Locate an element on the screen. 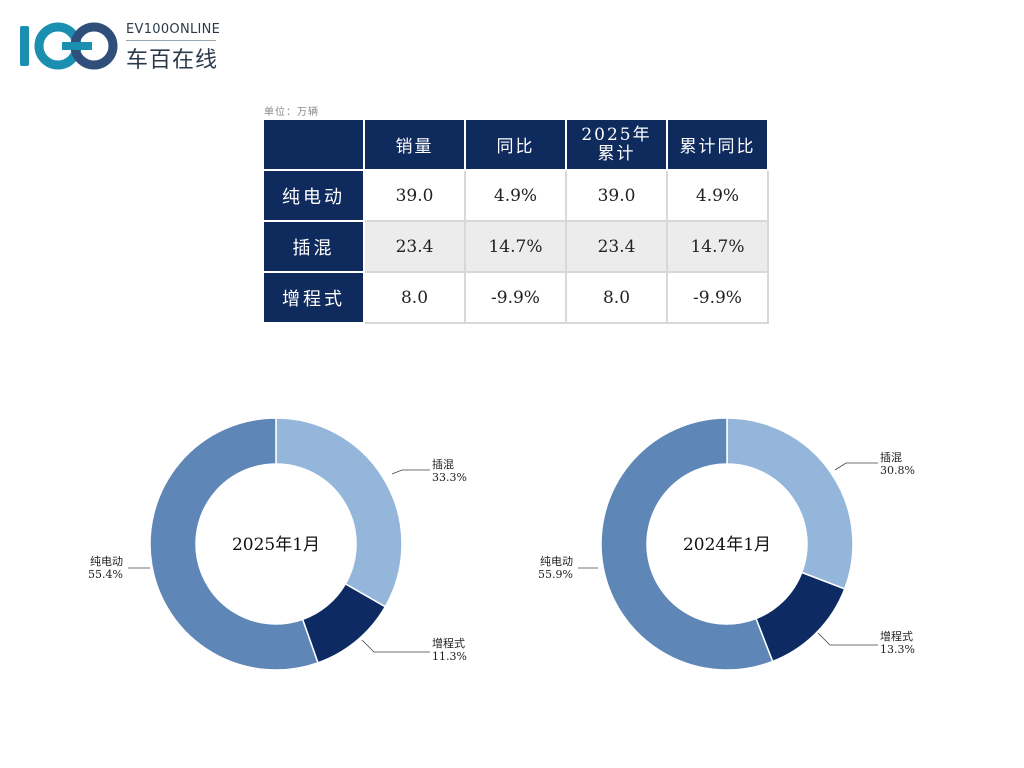  cell-phev-yoy: 14.7% is located at coordinates (515, 246).